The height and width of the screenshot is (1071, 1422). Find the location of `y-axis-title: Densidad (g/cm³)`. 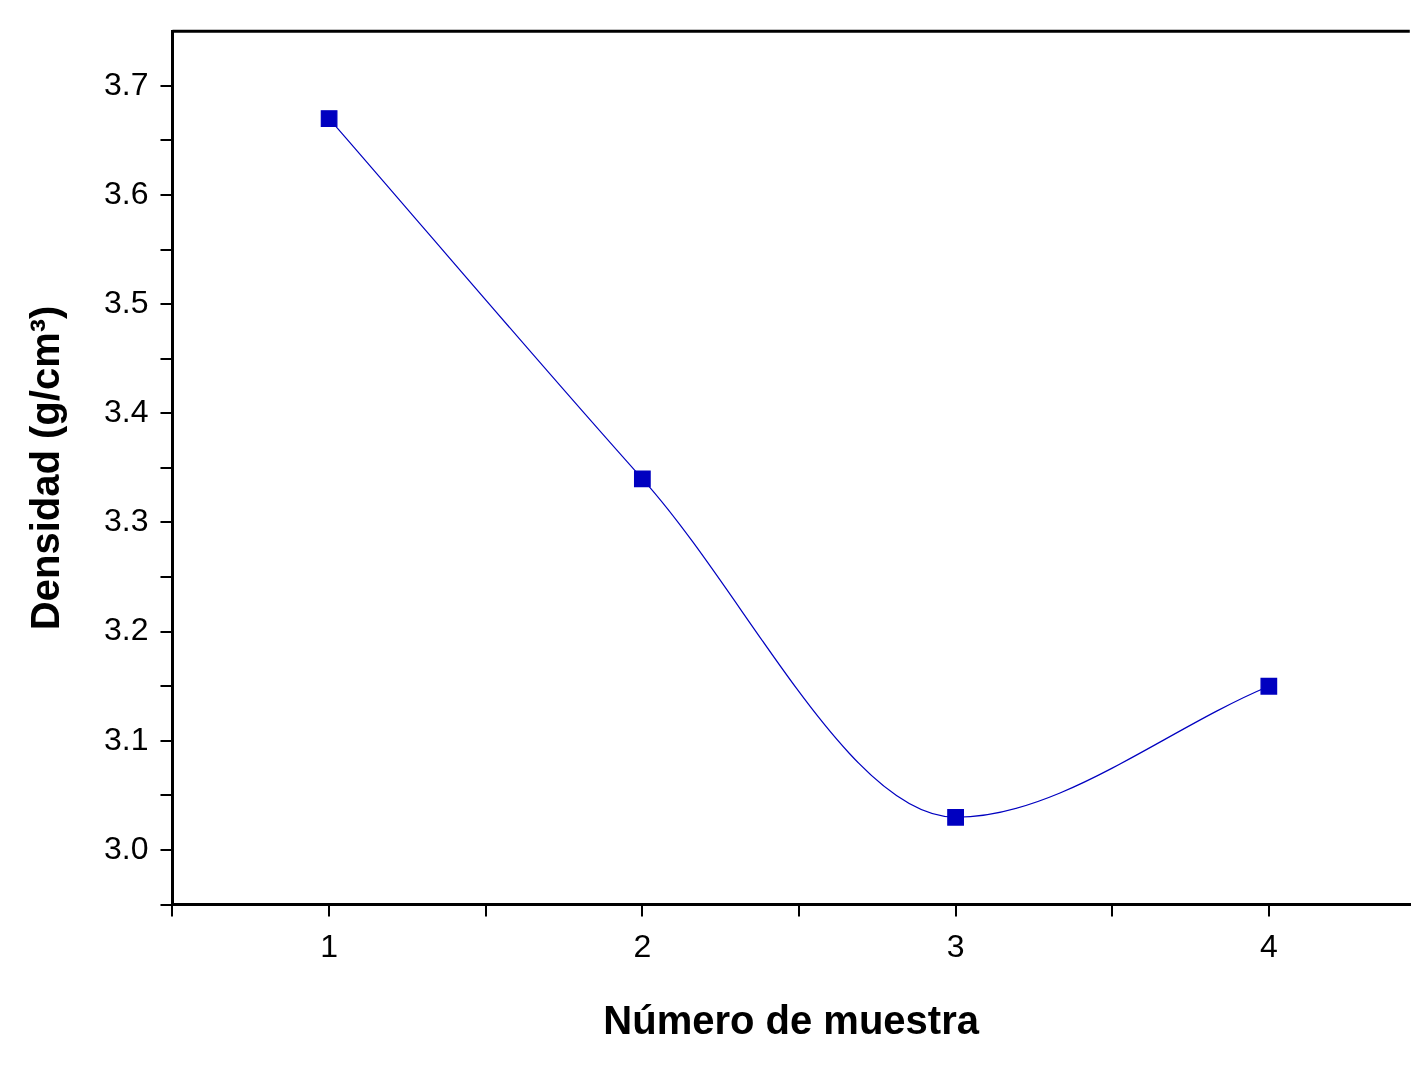

y-axis-title: Densidad (g/cm³) is located at coordinates (45, 468).